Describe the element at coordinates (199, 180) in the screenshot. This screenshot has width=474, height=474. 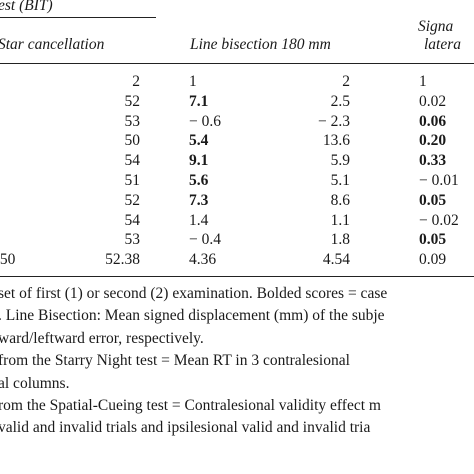
I see `cell-line1: 5.6` at that location.